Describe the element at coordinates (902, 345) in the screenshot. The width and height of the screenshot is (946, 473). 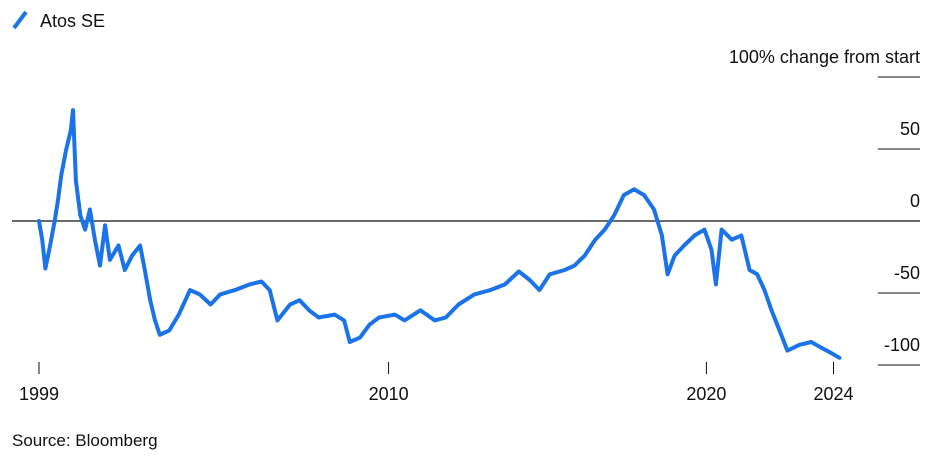
I see `y-tick-label: -100` at that location.